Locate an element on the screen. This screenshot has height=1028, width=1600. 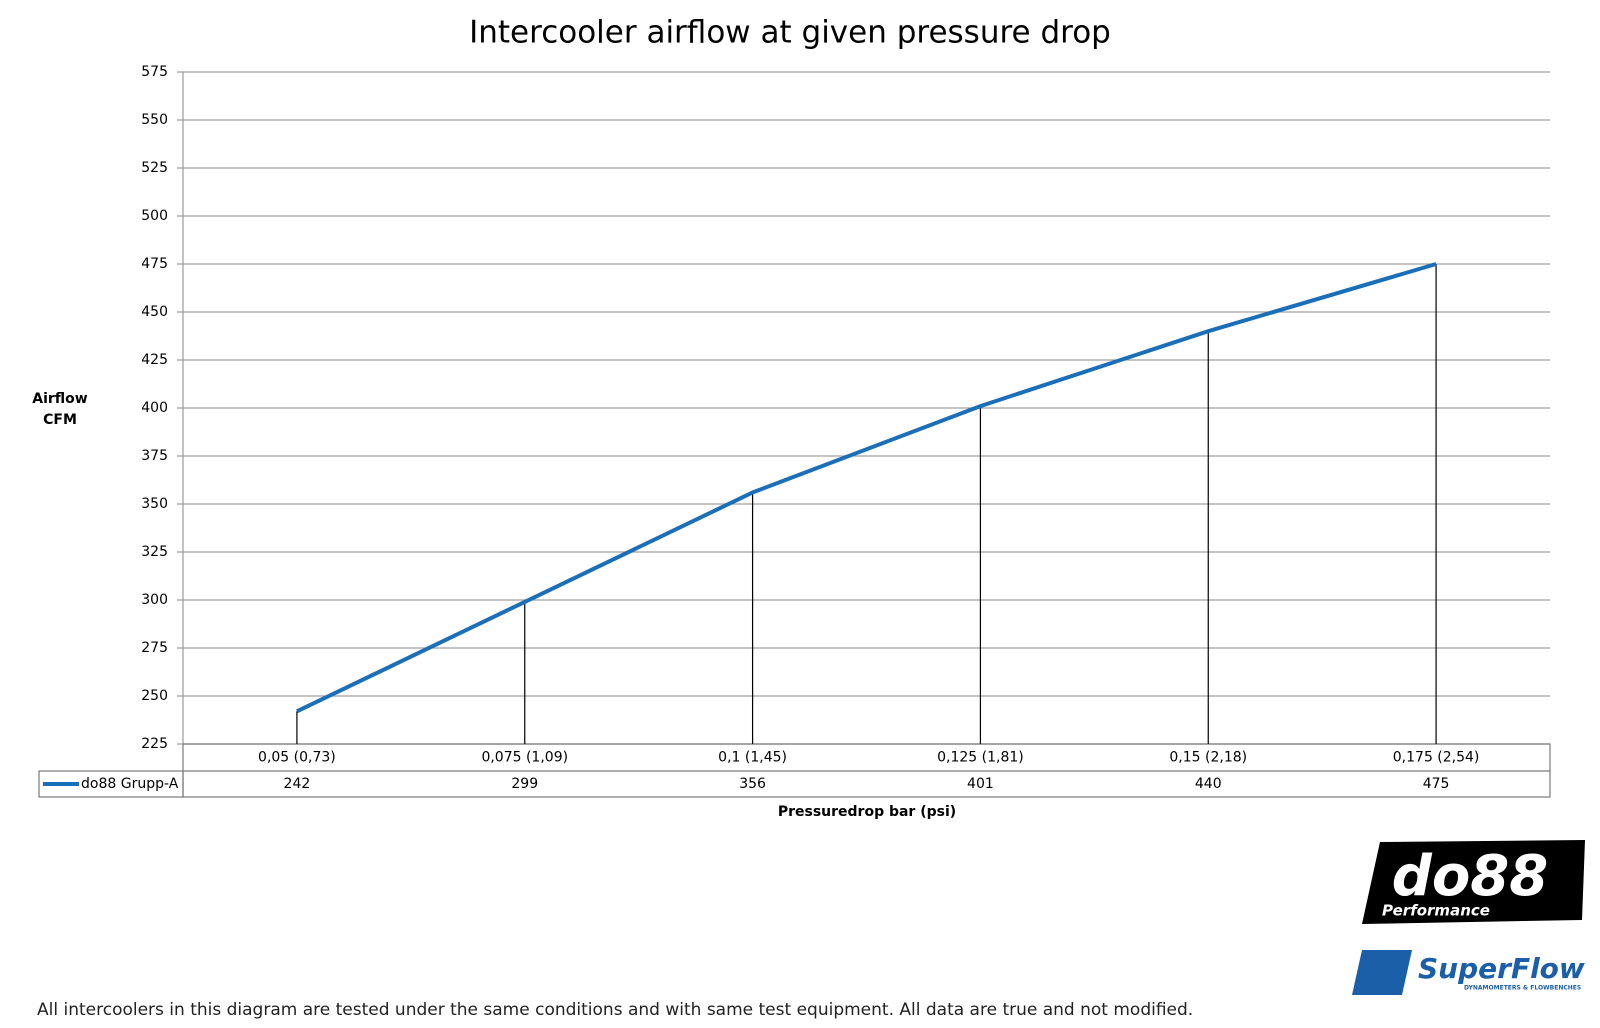
y-tick-label: 275 is located at coordinates (154, 648).